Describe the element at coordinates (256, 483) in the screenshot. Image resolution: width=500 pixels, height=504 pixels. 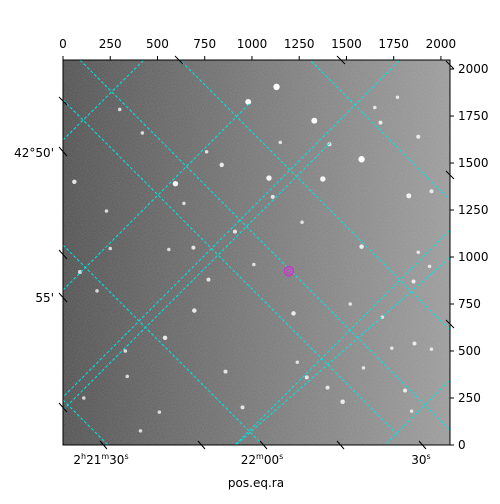
I see `x-axis-label: pos.eq.ra` at that location.